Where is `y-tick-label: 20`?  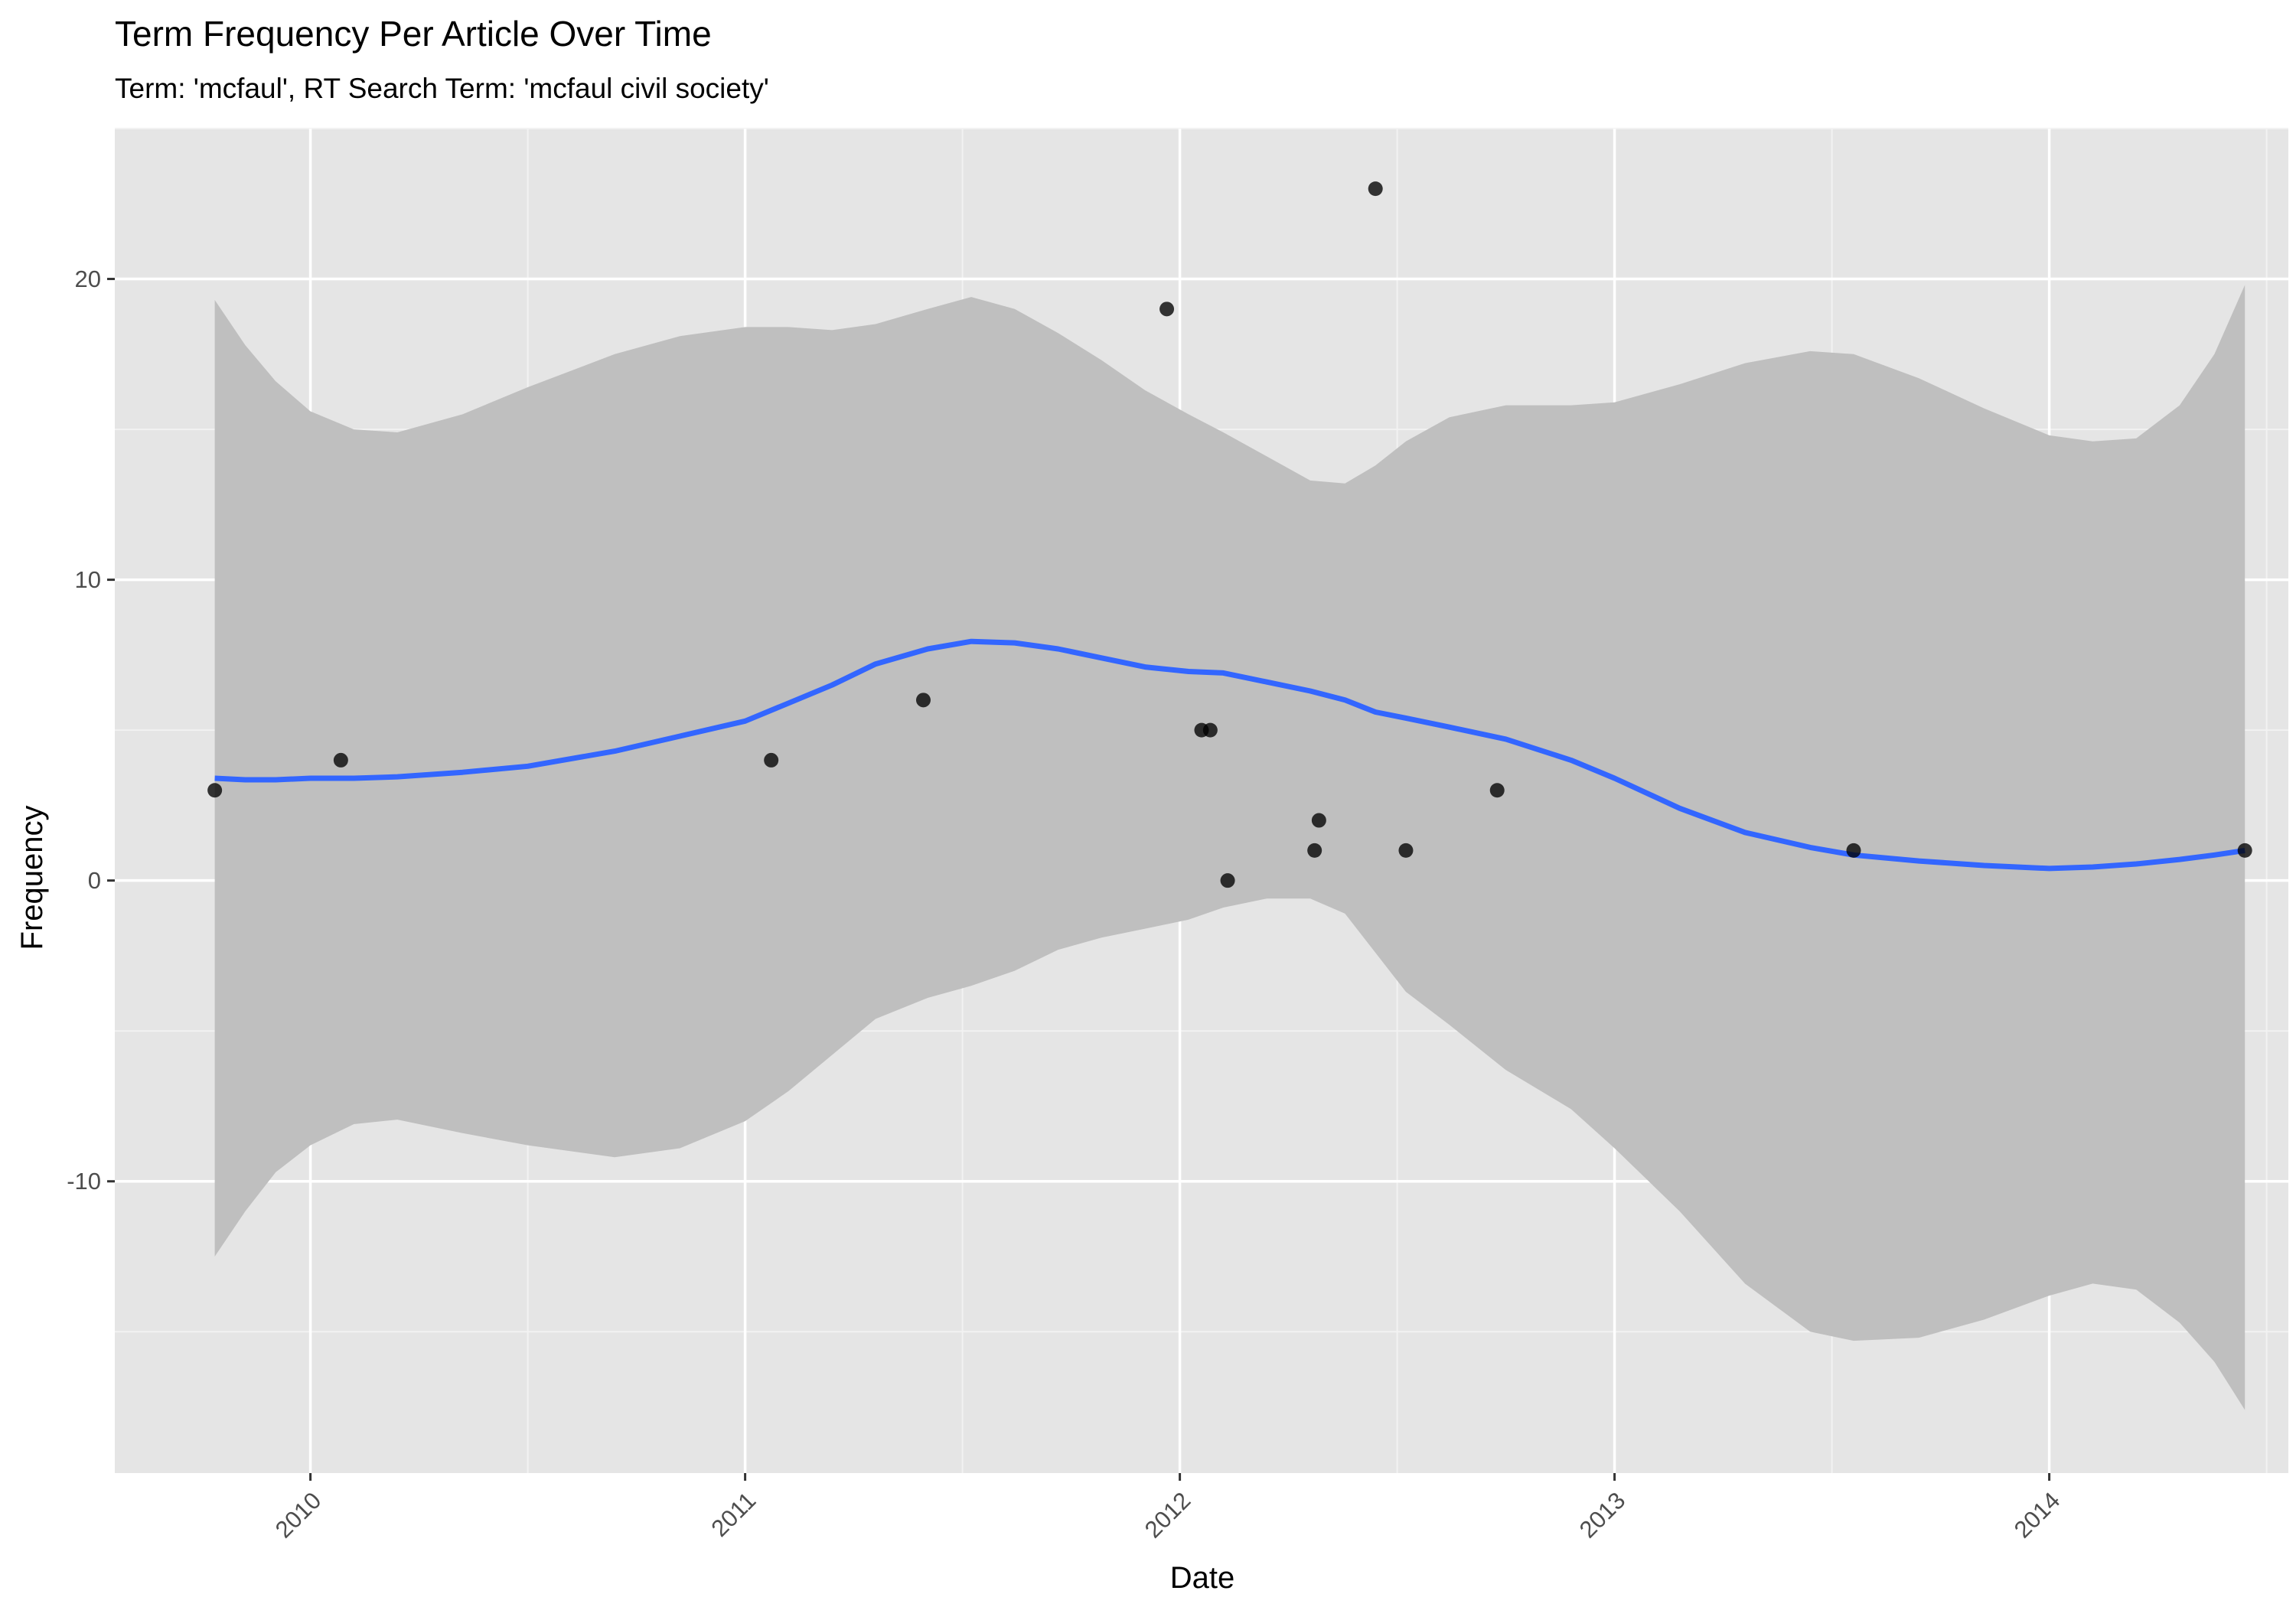 y-tick-label: 20 is located at coordinates (88, 279).